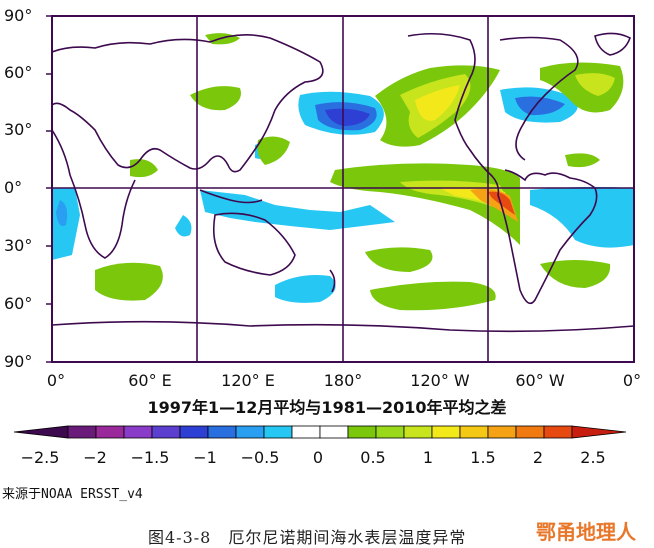 The width and height of the screenshot is (654, 548). Describe the element at coordinates (593, 457) in the screenshot. I see `colorbar-tick-label: 2.5` at that location.